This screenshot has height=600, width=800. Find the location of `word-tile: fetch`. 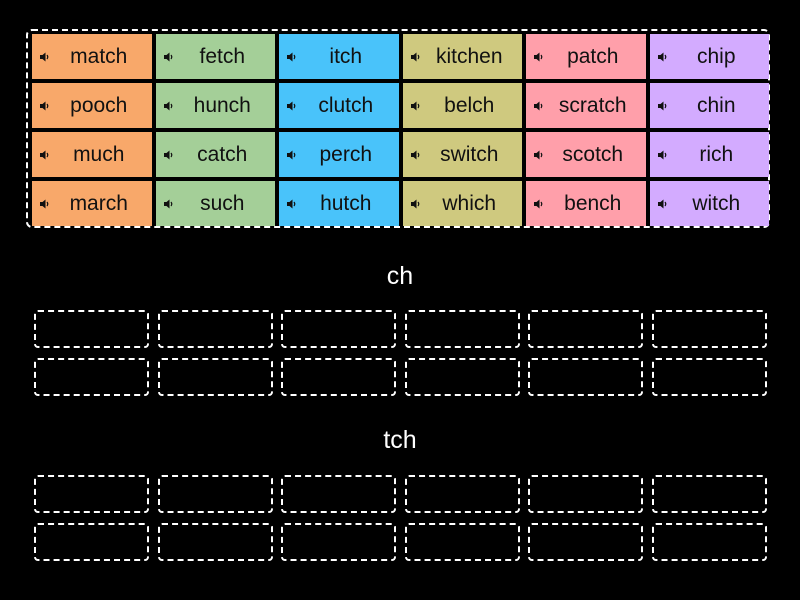

word-tile: fetch is located at coordinates (215, 56).